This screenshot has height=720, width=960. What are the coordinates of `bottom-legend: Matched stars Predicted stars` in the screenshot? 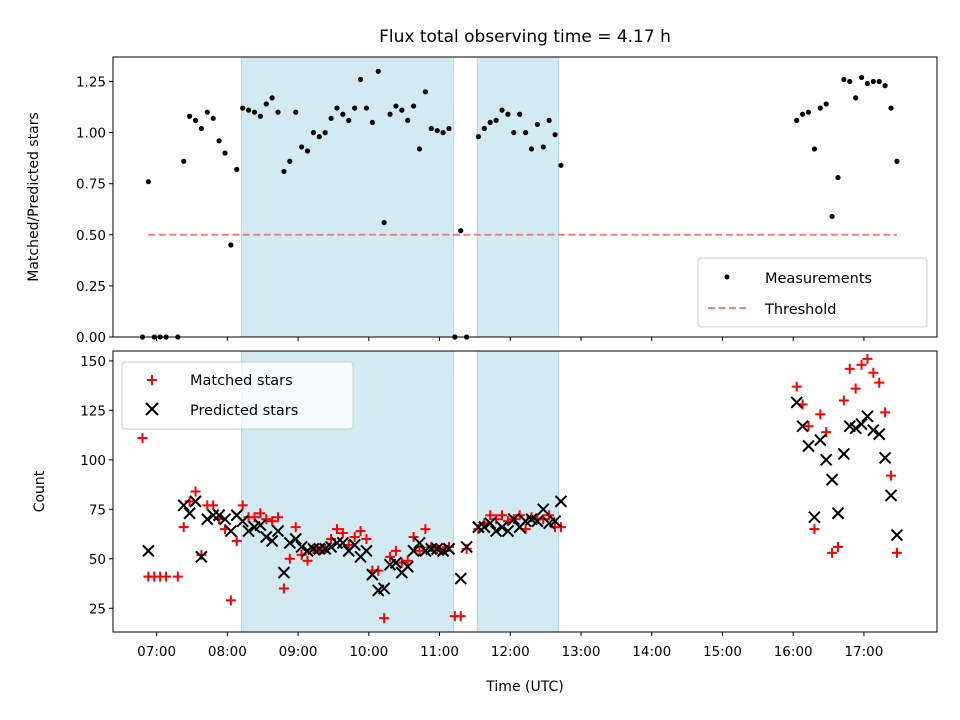 It's located at (237, 395).